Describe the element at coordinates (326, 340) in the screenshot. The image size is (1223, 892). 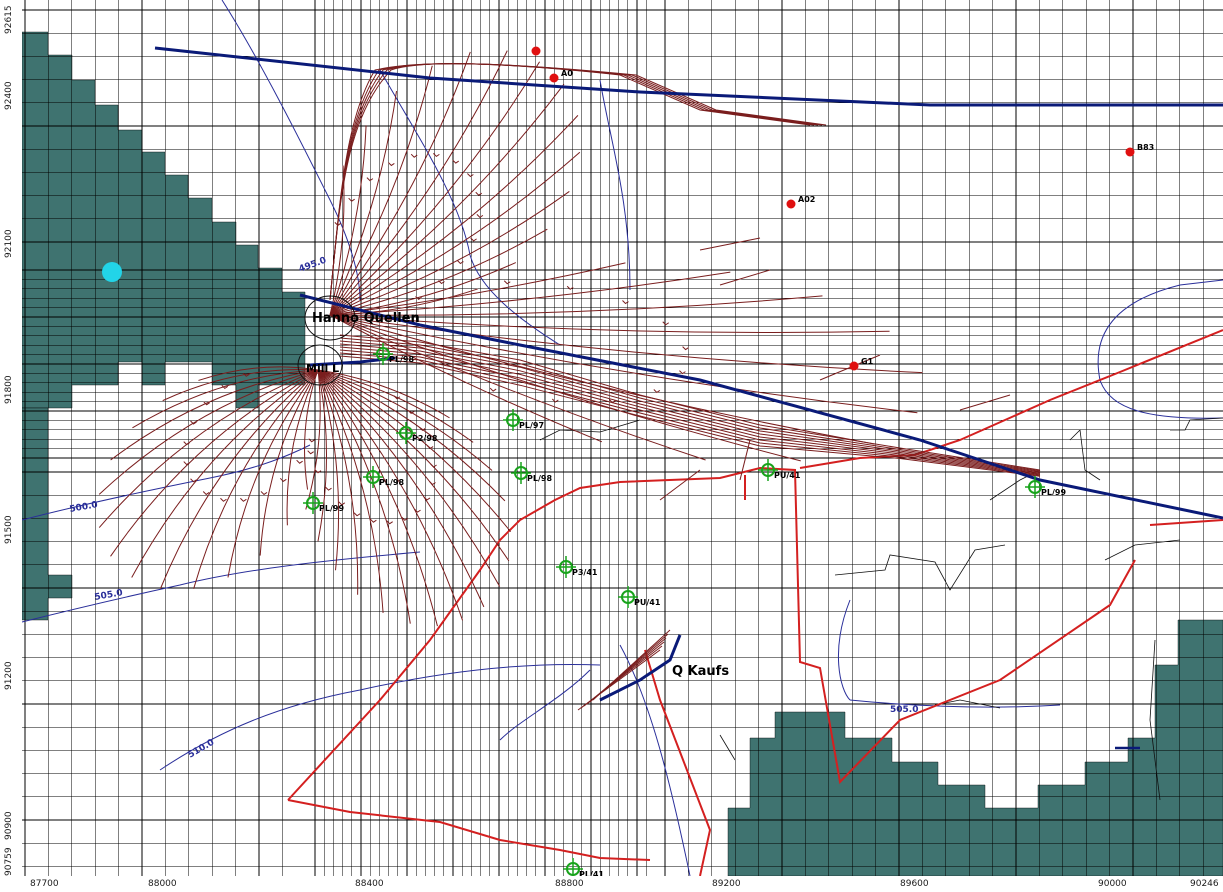
I see `source-circles` at that location.